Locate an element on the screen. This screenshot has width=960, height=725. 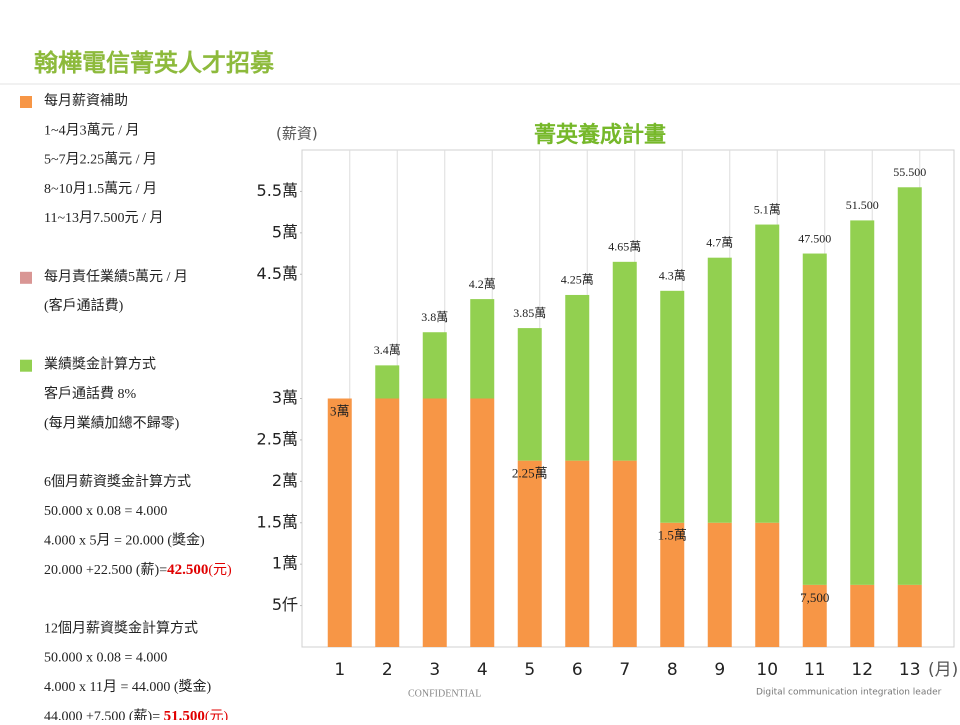
panel-line: 1~4月3萬元 / 月 is located at coordinates (91, 131).